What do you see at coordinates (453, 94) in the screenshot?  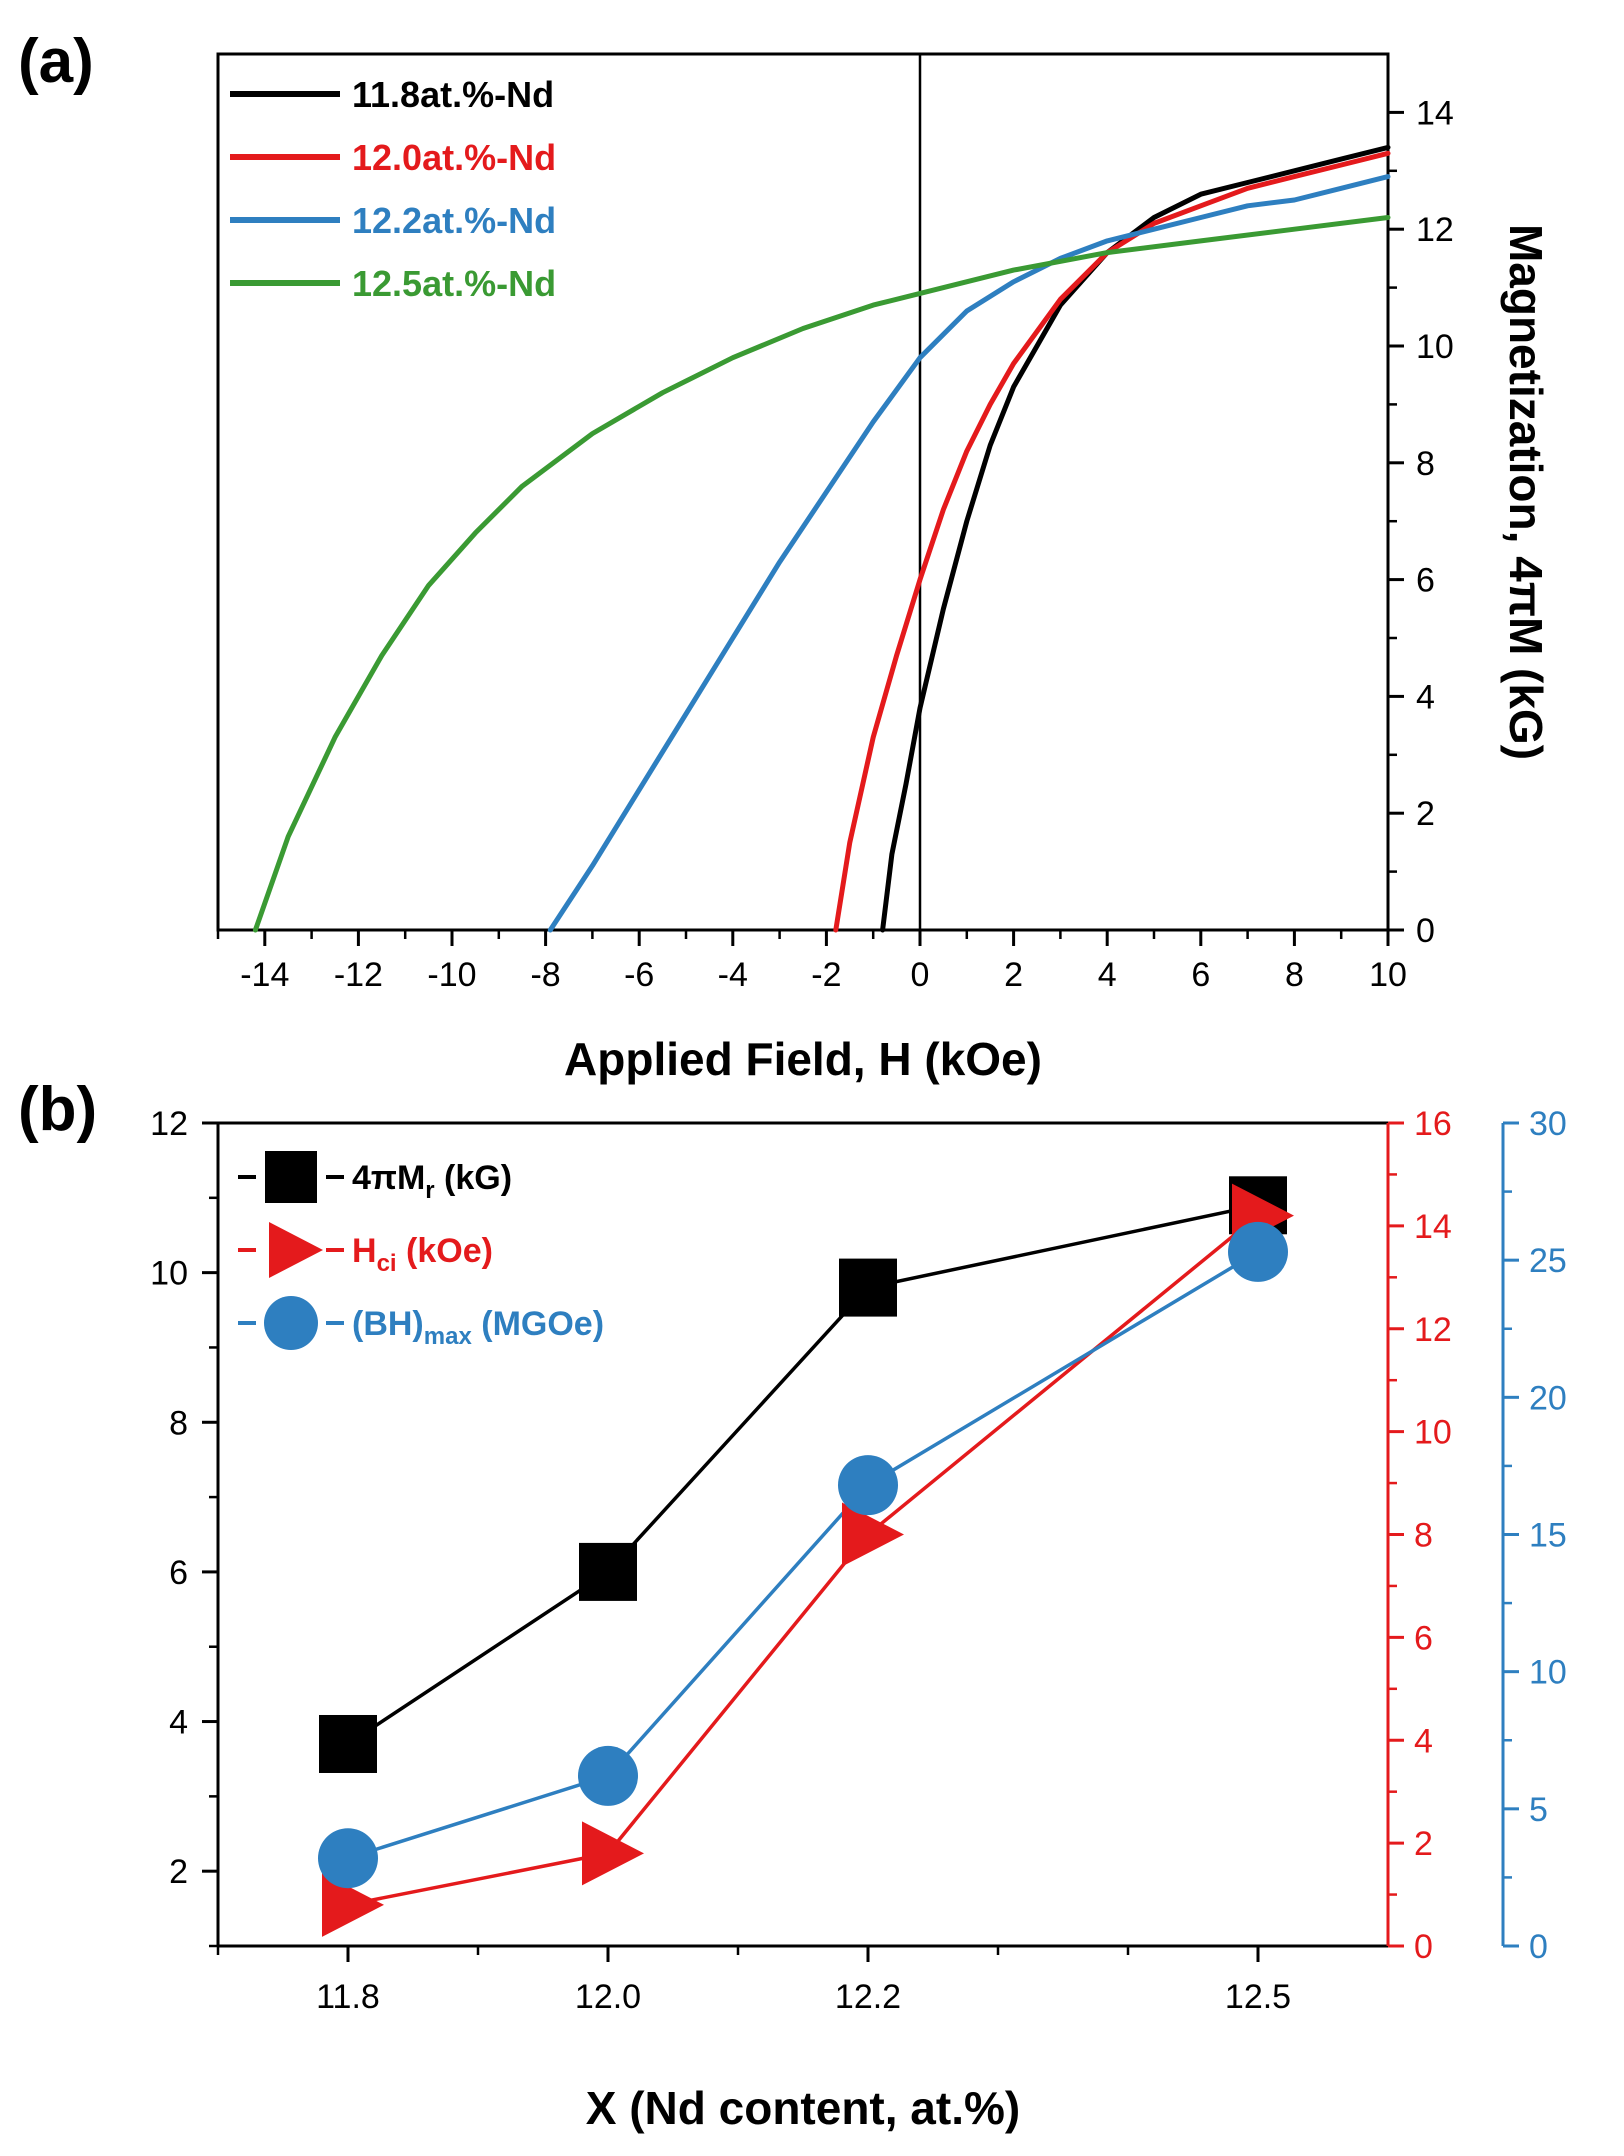 I see `legend-label-11-8at-nd: 11.8at.%-Nd` at bounding box center [453, 94].